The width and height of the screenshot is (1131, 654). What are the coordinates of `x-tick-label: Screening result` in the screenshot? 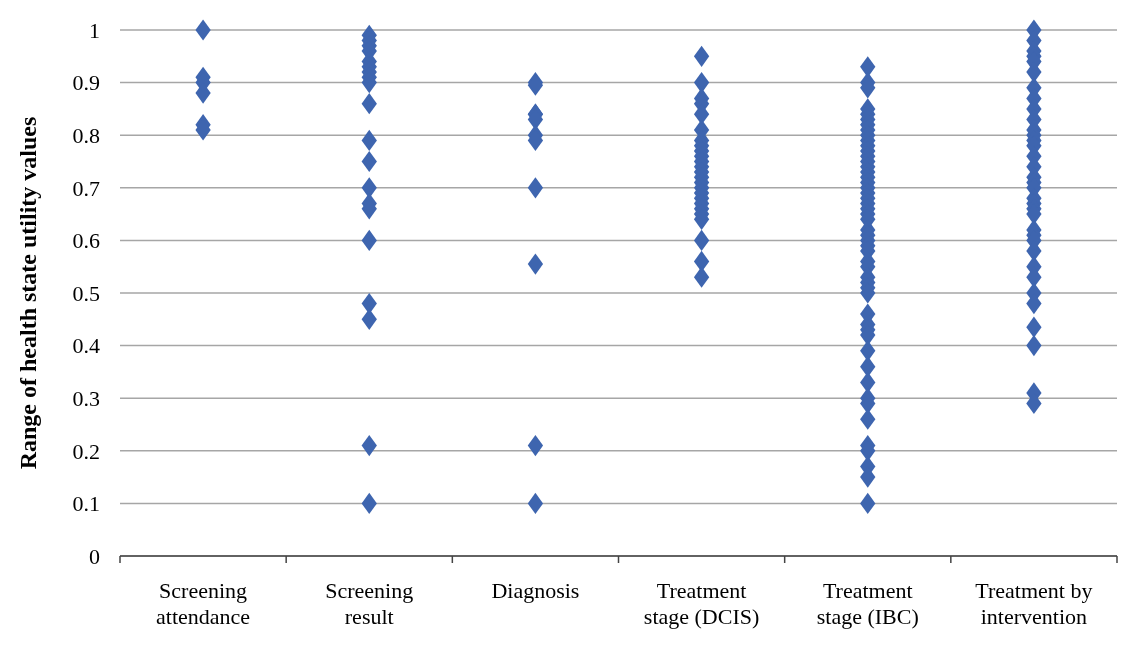 It's located at (369, 603).